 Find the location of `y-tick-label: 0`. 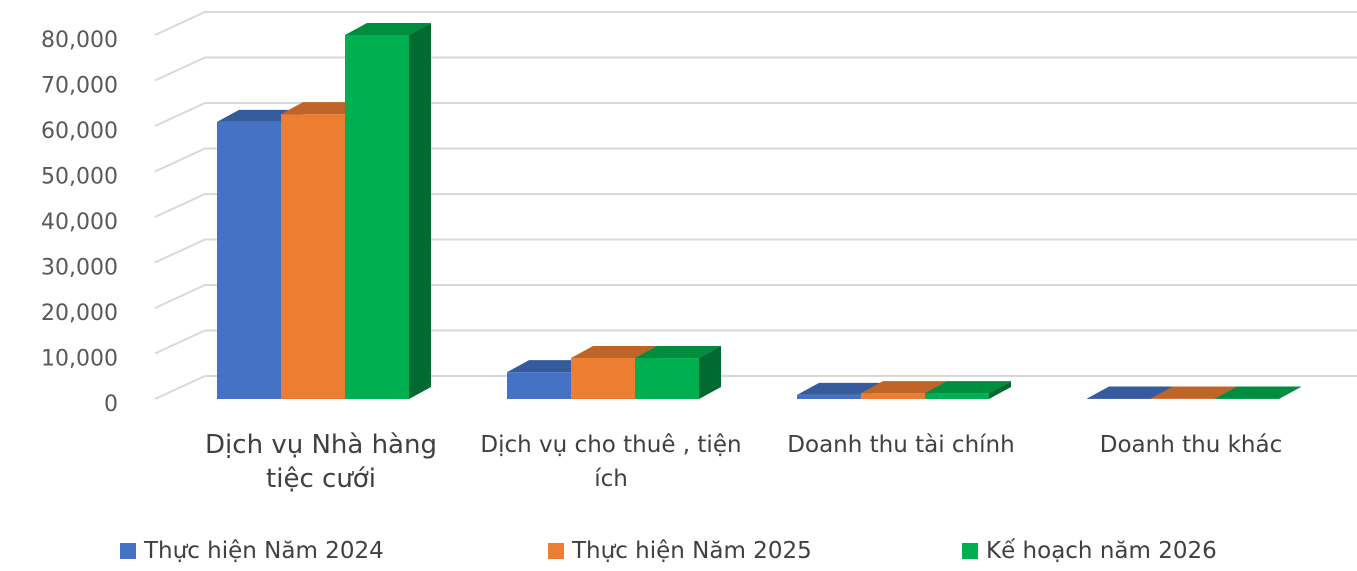

y-tick-label: 0 is located at coordinates (111, 404).